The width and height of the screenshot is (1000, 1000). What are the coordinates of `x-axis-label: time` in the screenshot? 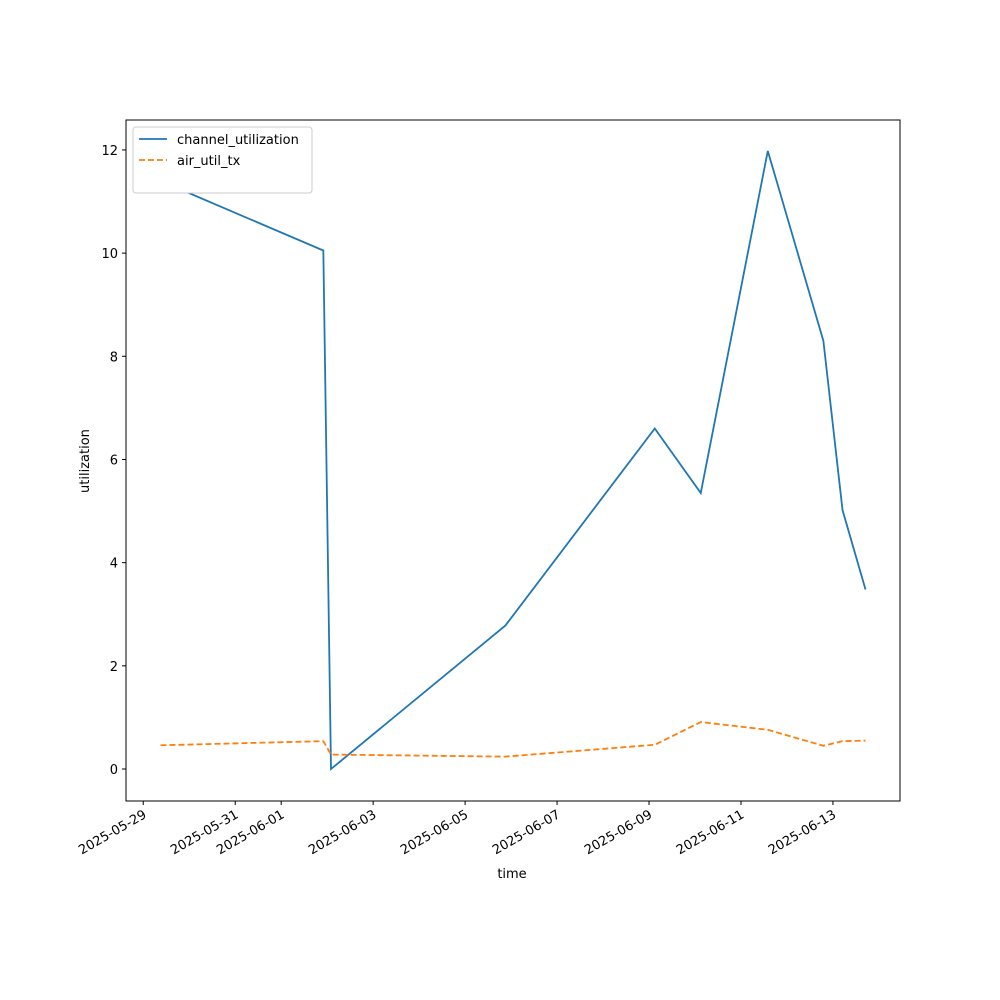 It's located at (511, 874).